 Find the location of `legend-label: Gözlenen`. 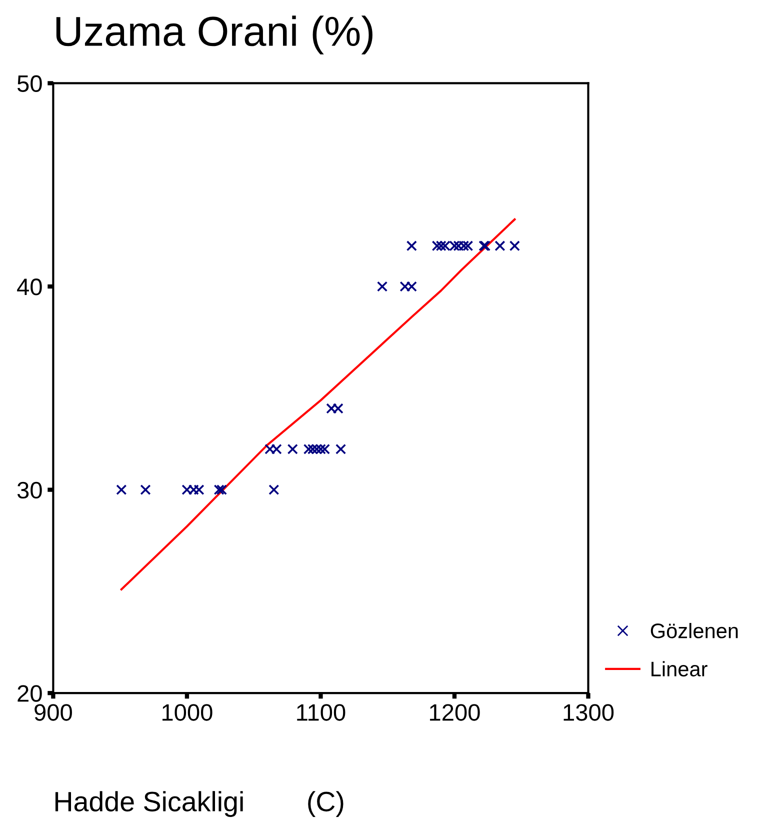

legend-label: Gözlenen is located at coordinates (694, 630).